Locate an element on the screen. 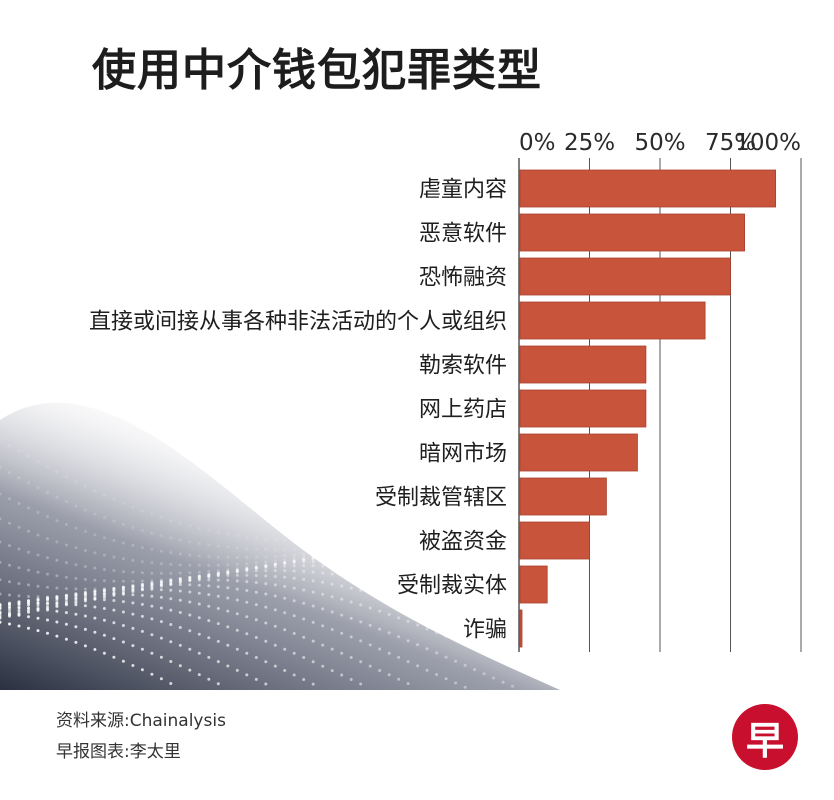 This screenshot has width=834, height=800. x-tick-label: 50% is located at coordinates (659, 143).